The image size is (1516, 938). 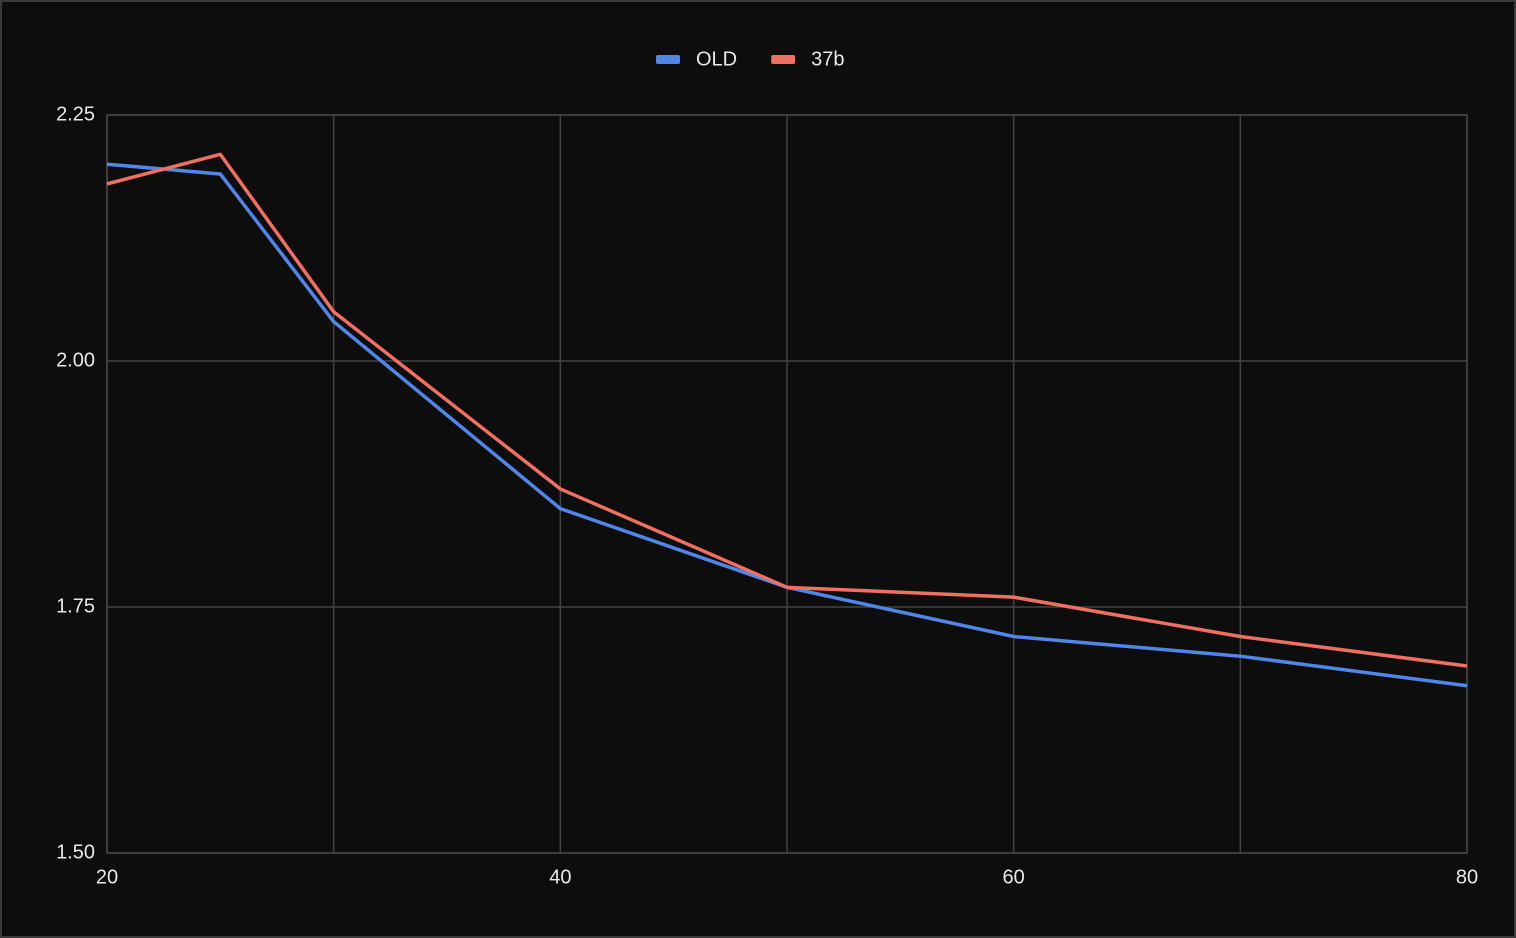 What do you see at coordinates (75, 114) in the screenshot?
I see `y-tick-label: 2.25` at bounding box center [75, 114].